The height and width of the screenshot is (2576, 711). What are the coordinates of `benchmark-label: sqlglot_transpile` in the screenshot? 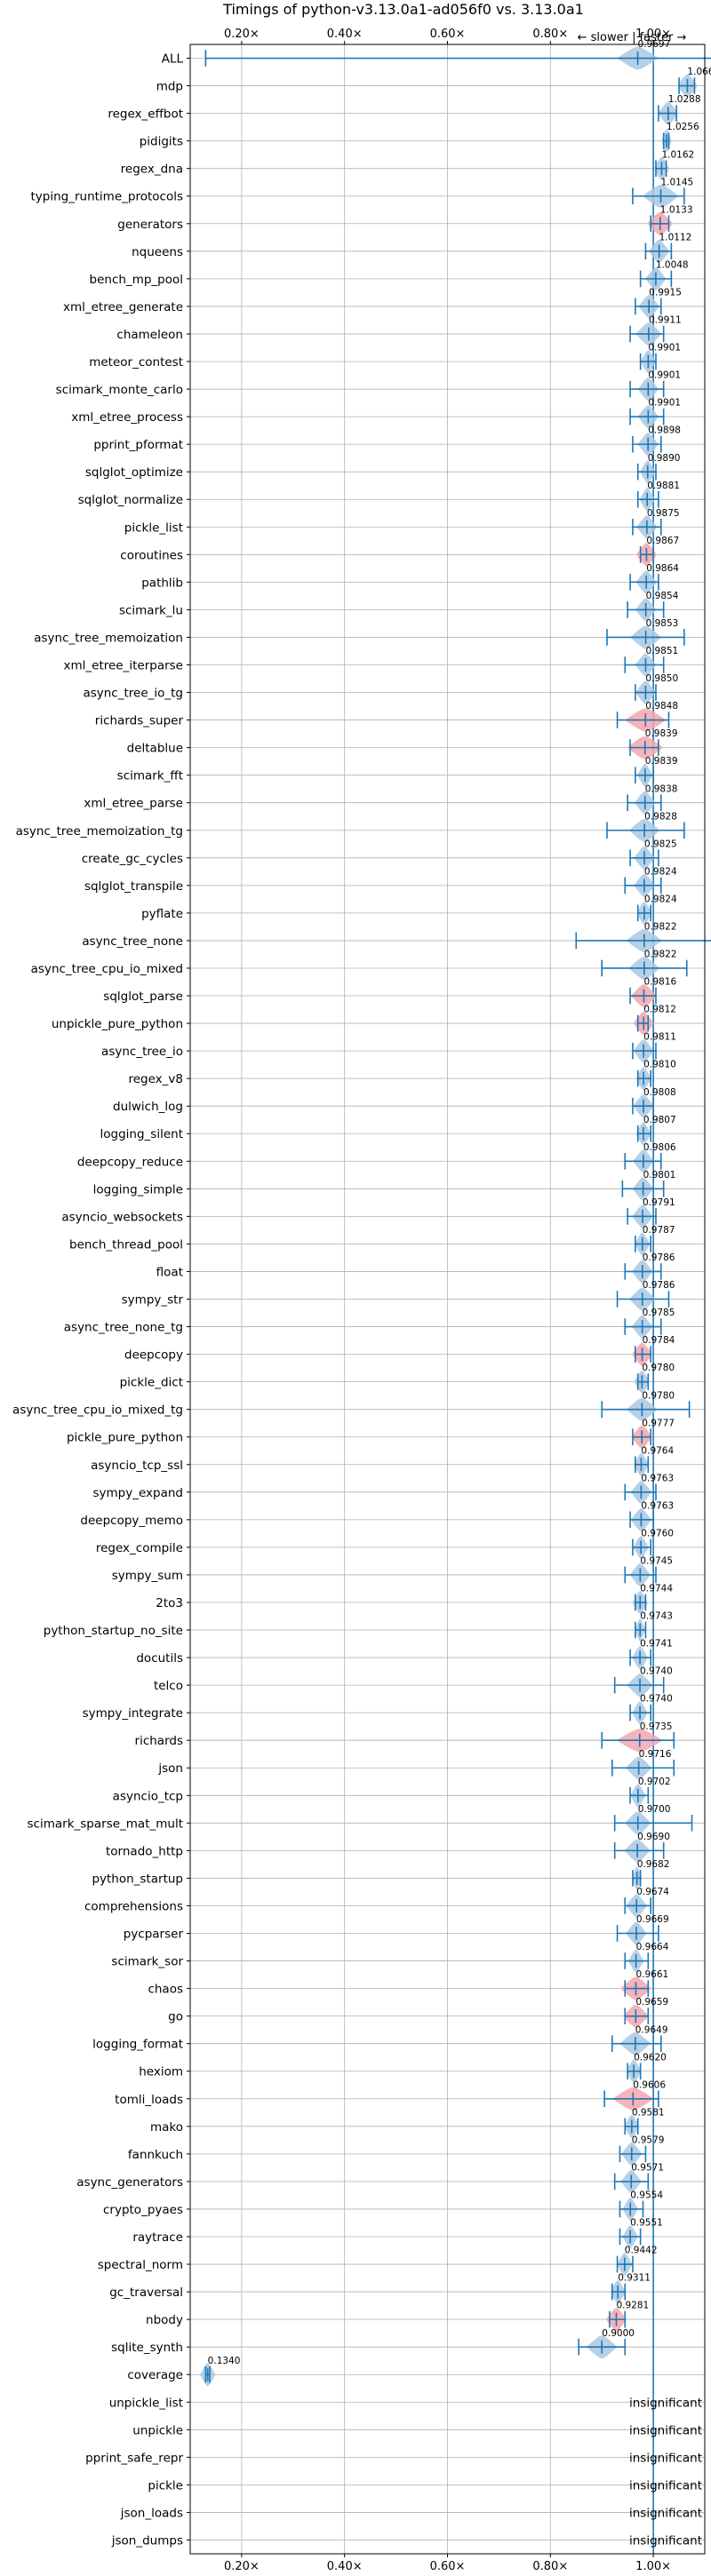 It's located at (133, 886).